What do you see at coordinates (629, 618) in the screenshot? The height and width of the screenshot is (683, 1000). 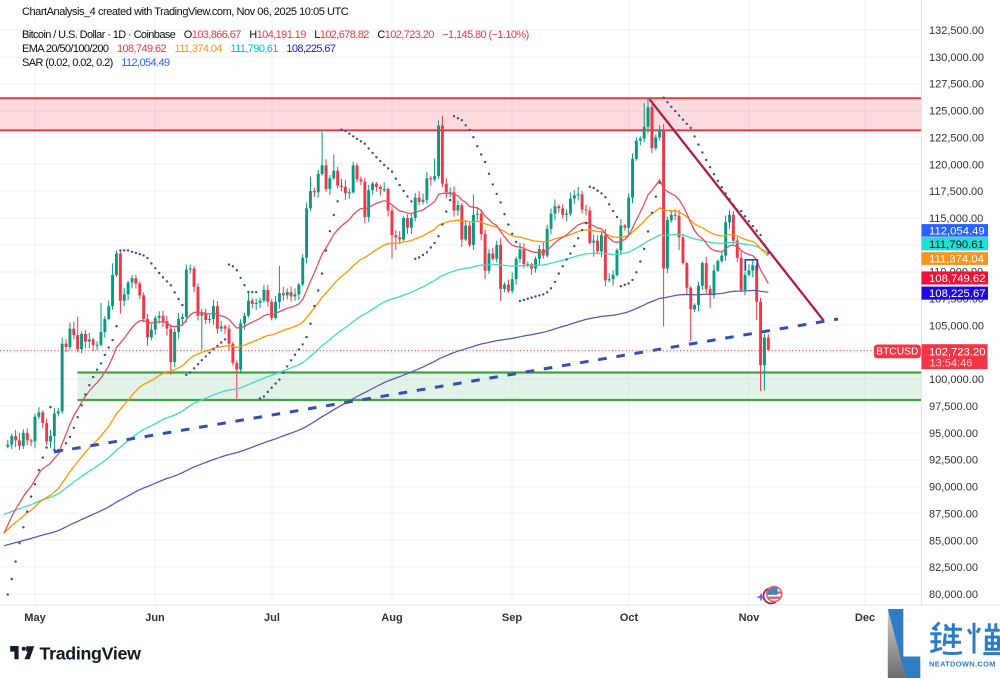 I see `svg-text: Oct` at bounding box center [629, 618].